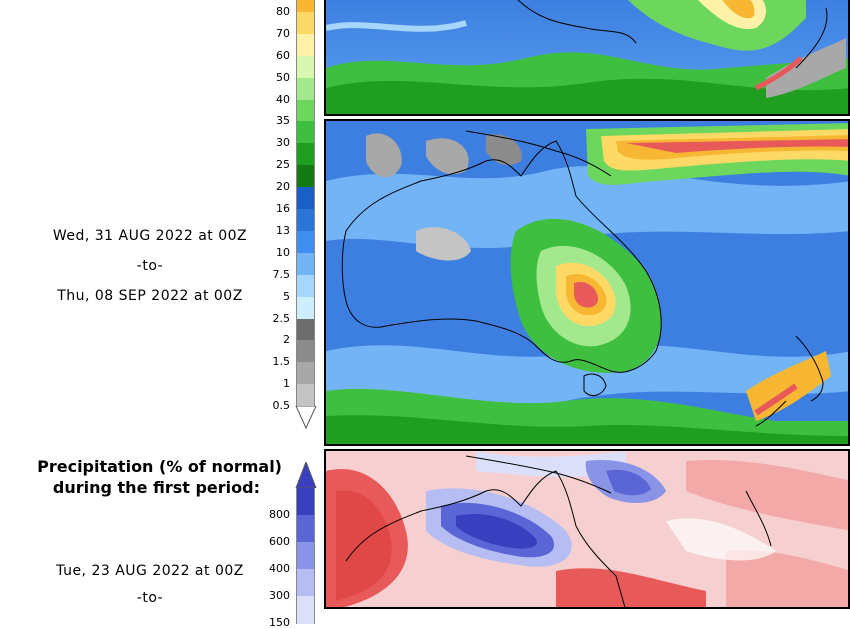 The image size is (850, 629). I want to click on amount-scale-label: 25, so click(283, 165).